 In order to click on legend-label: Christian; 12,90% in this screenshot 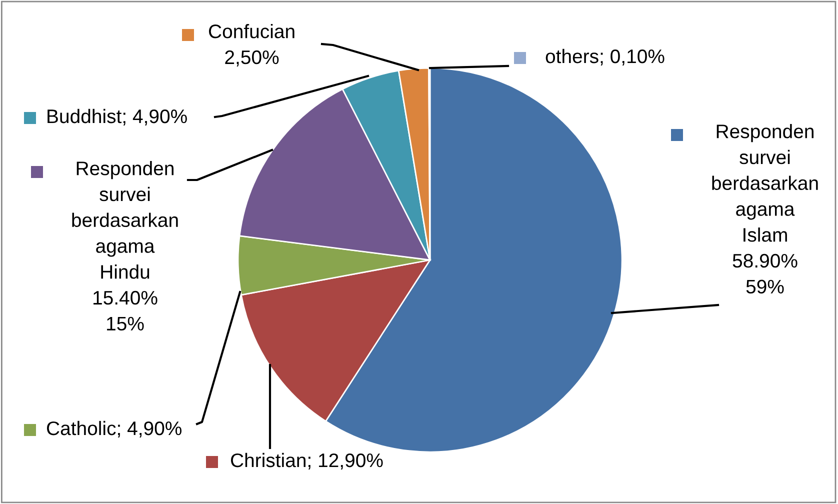, I will do `click(306, 461)`.